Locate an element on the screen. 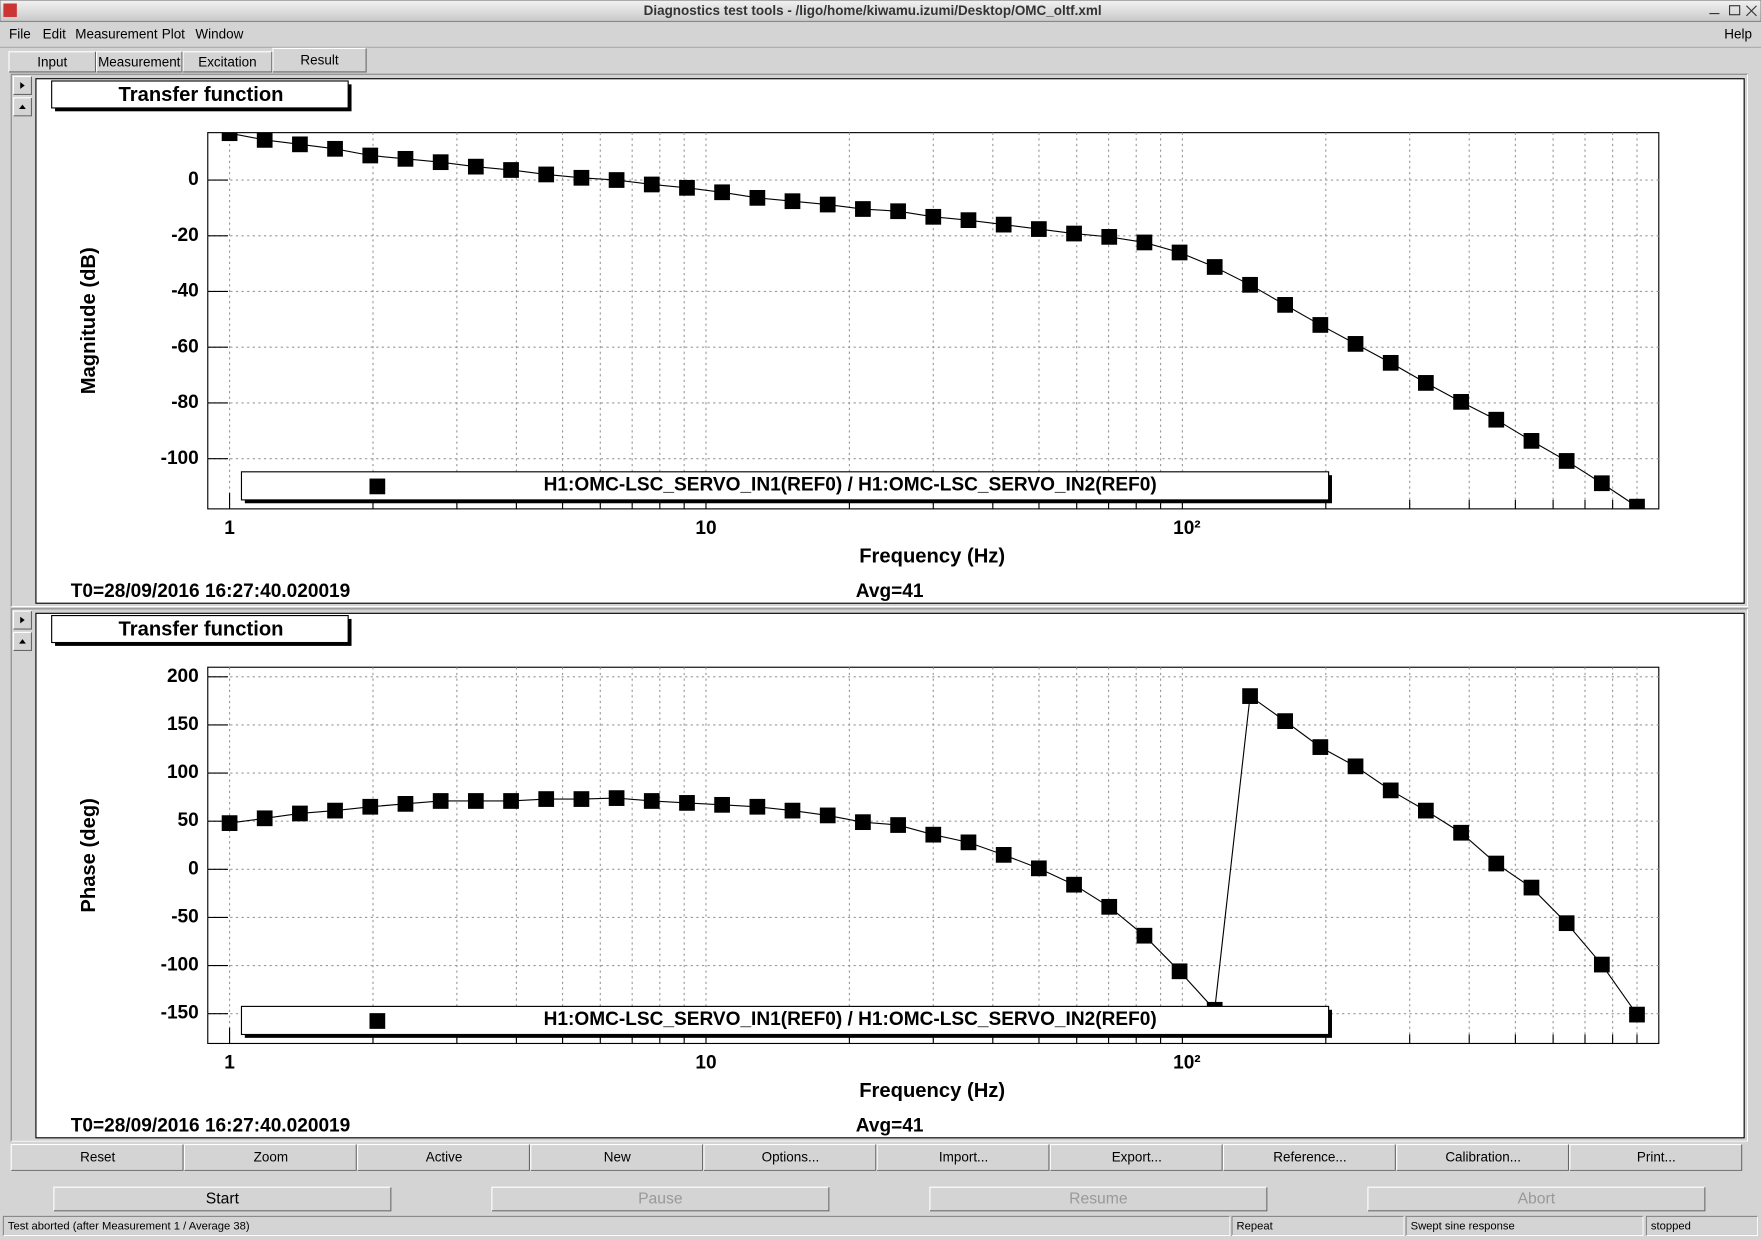  menu-item: Edit is located at coordinates (54, 33).